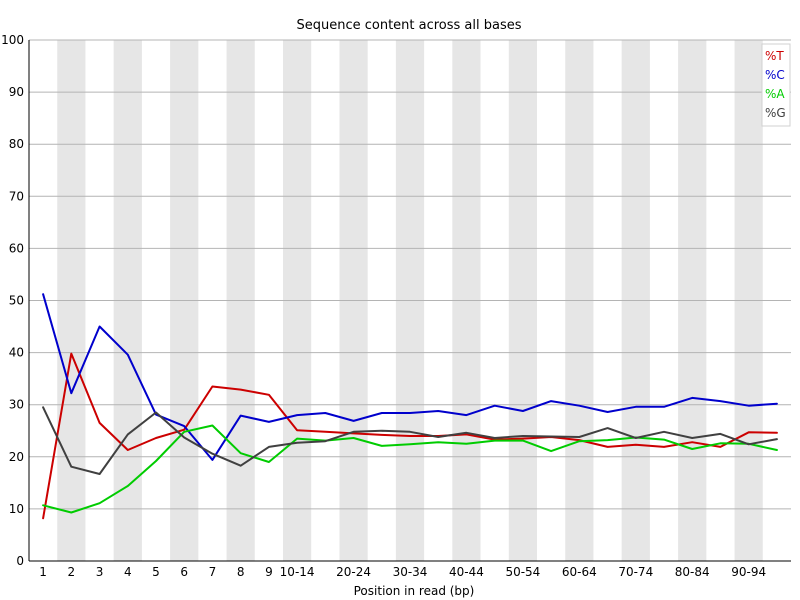  What do you see at coordinates (128, 572) in the screenshot?
I see `x-tick-label: 4` at bounding box center [128, 572].